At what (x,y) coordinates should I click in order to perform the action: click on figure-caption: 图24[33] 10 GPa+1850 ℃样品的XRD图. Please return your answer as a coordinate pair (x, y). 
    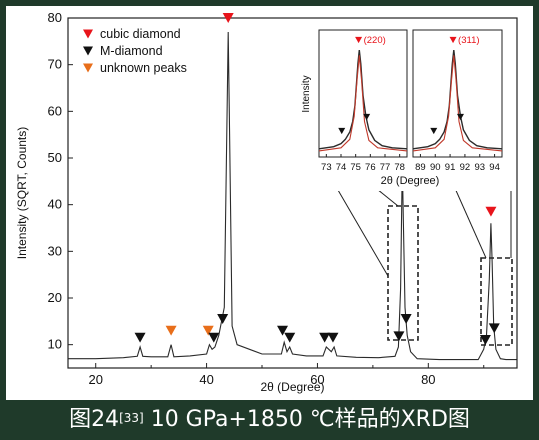
    Looking at the image, I should click on (269, 420).